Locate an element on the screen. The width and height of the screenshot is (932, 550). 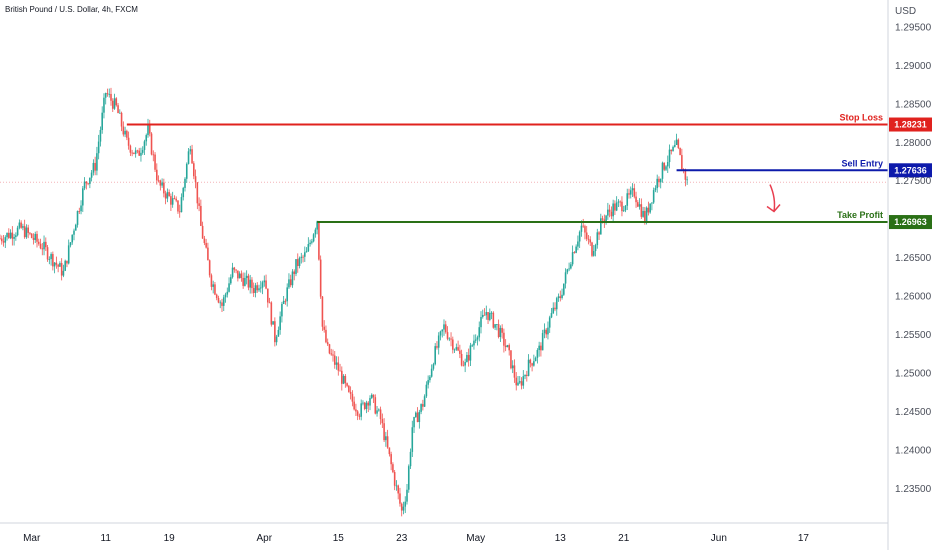
y-tick-label: 1.25500 is located at coordinates (913, 335).